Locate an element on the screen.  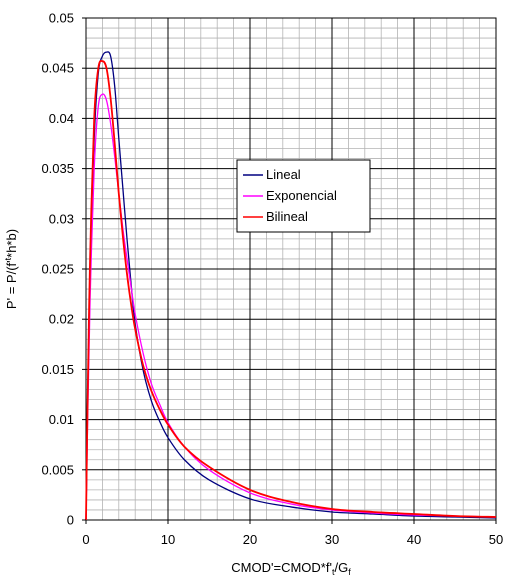
y-tick-label: 0.05 is located at coordinates (61, 18).